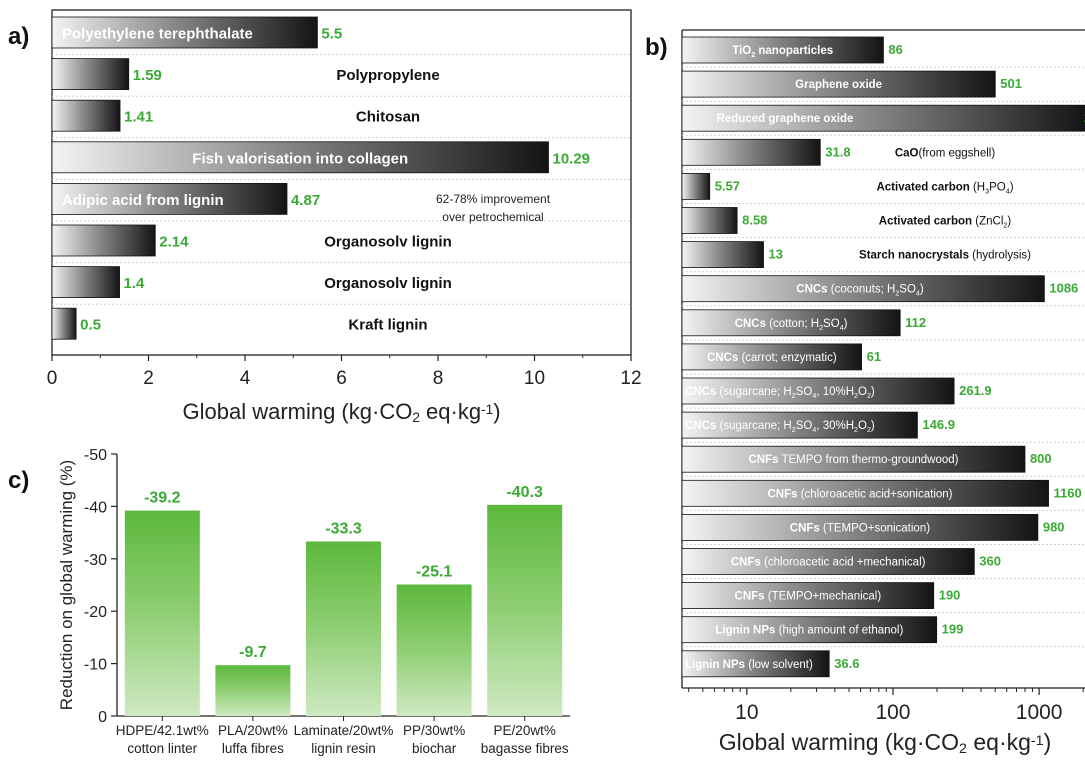  What do you see at coordinates (524, 492) in the screenshot?
I see `value-label: -40.3` at bounding box center [524, 492].